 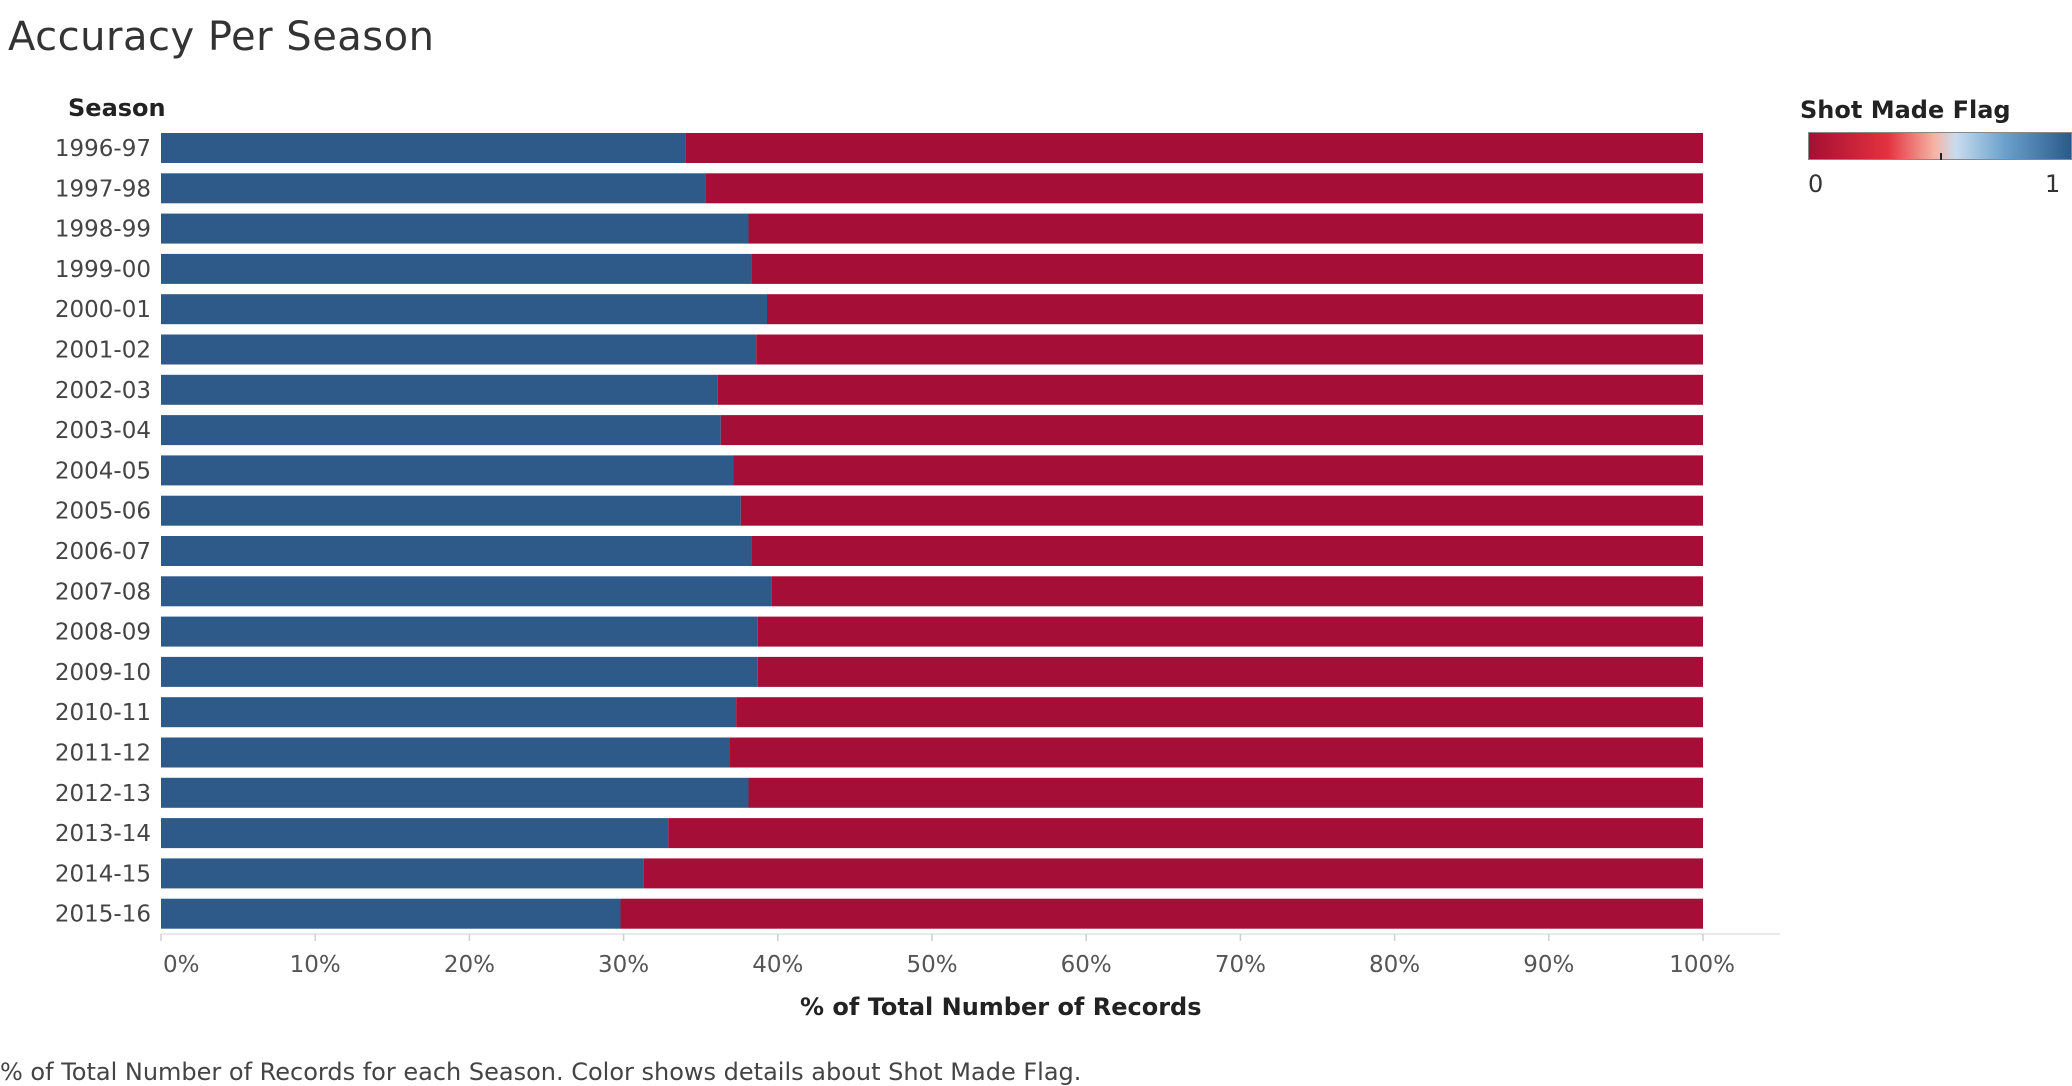 What do you see at coordinates (103, 149) in the screenshot?
I see `y-tick-label: 1996-97` at bounding box center [103, 149].